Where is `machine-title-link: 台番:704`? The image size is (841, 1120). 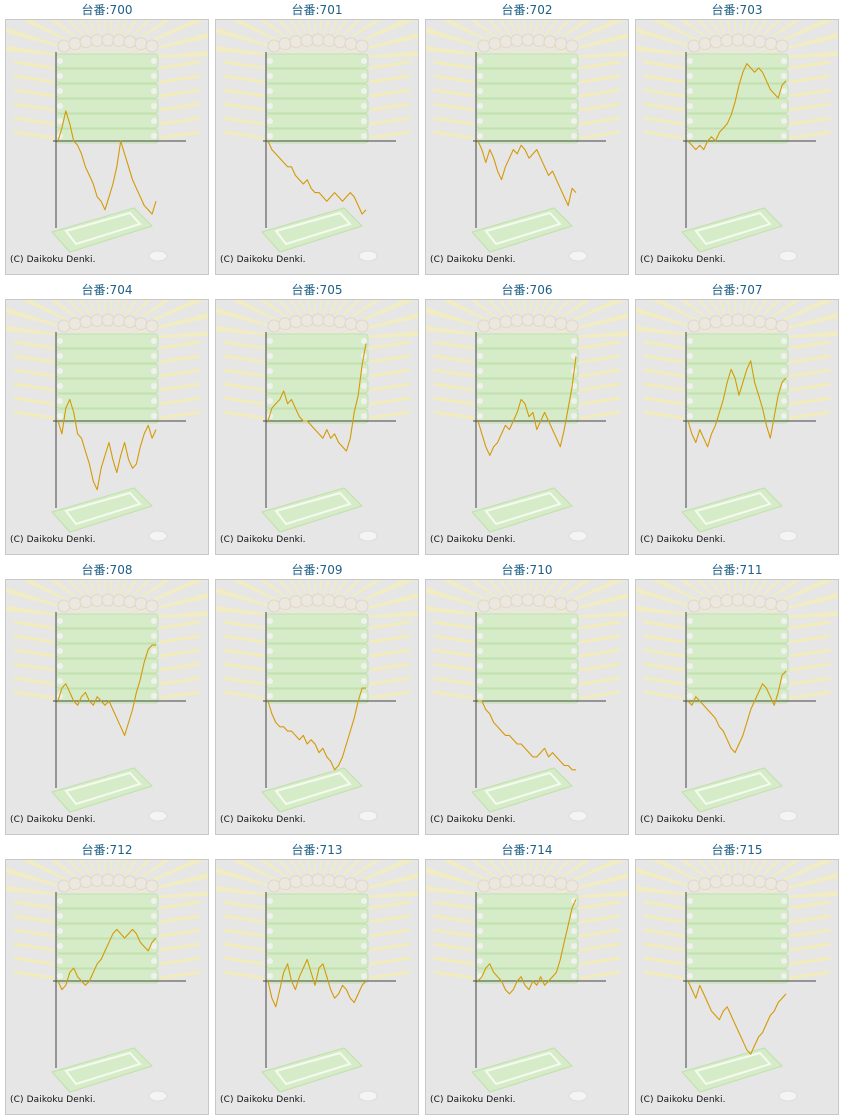
machine-title-link: 台番:704 is located at coordinates (107, 290).